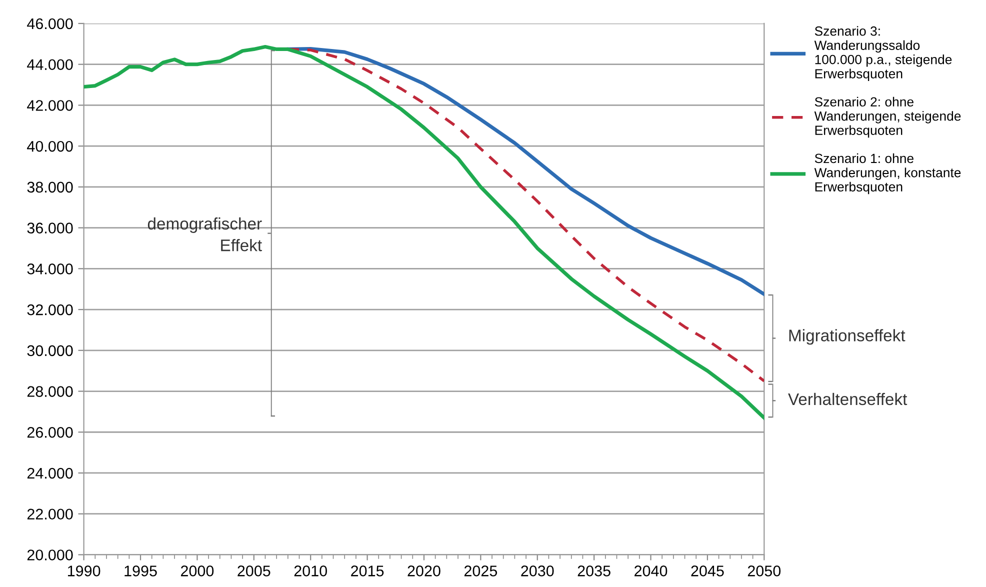 This screenshot has height=587, width=986. What do you see at coordinates (254, 571) in the screenshot?
I see `x-tick-label: 2005` at bounding box center [254, 571].